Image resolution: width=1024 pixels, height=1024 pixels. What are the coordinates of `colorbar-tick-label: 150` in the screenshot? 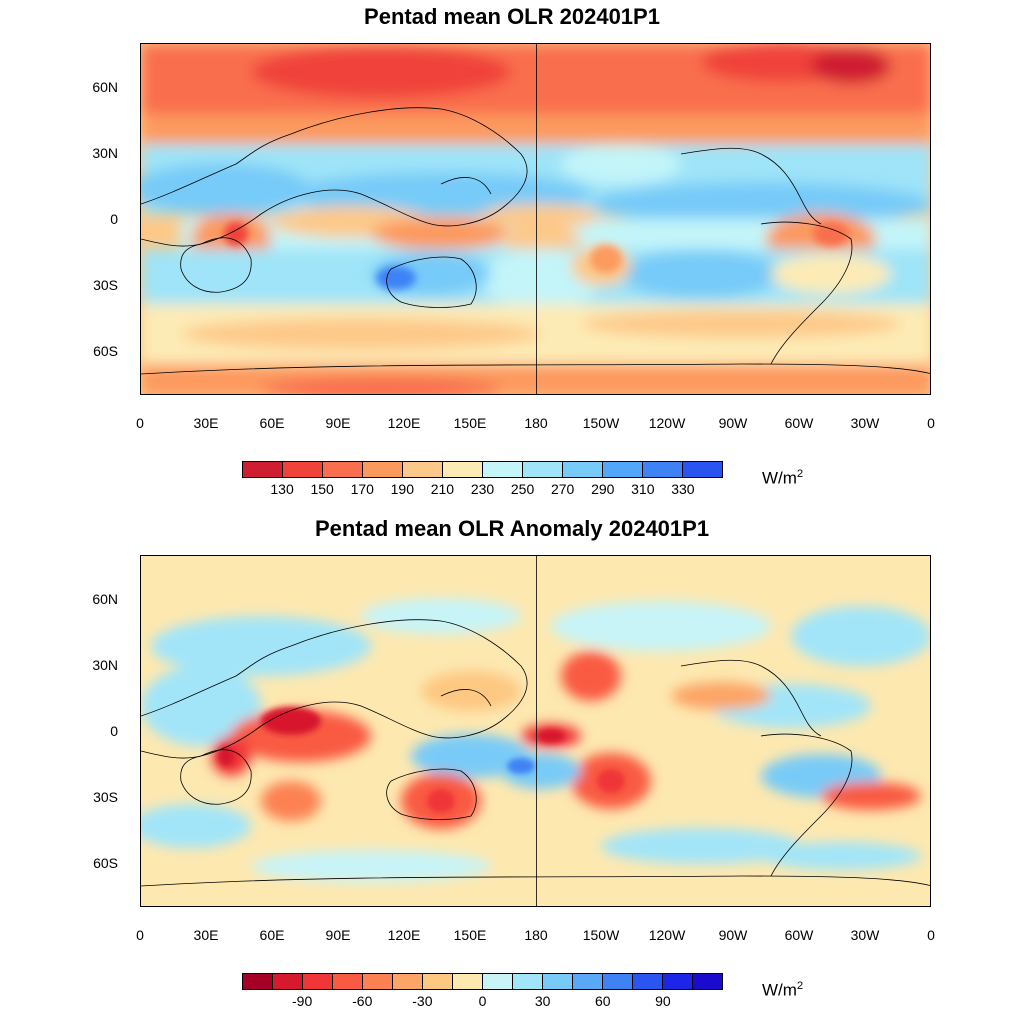 It's located at (322, 489).